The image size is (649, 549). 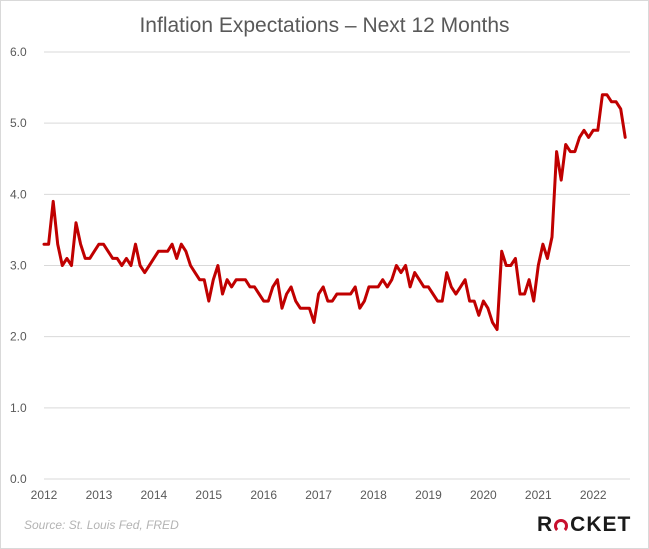 I want to click on rocket-logo: R CKET, so click(x=584, y=525).